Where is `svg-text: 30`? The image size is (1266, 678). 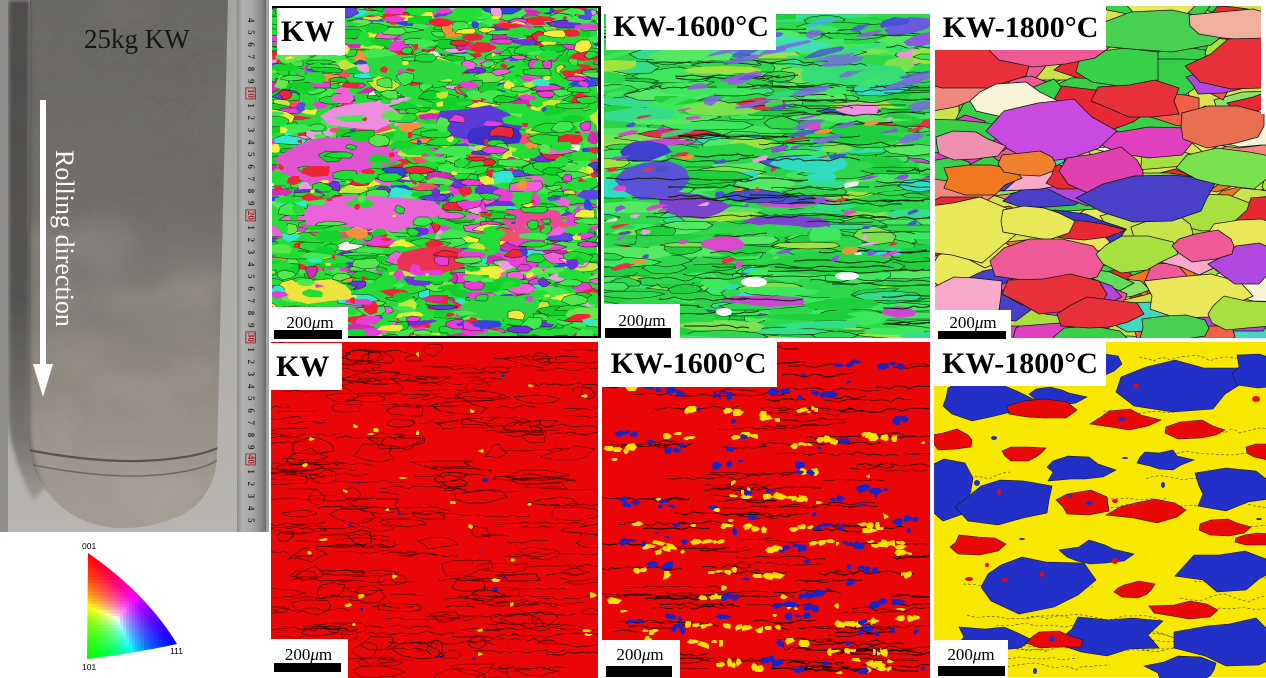 svg-text: 30 is located at coordinates (251, 338).